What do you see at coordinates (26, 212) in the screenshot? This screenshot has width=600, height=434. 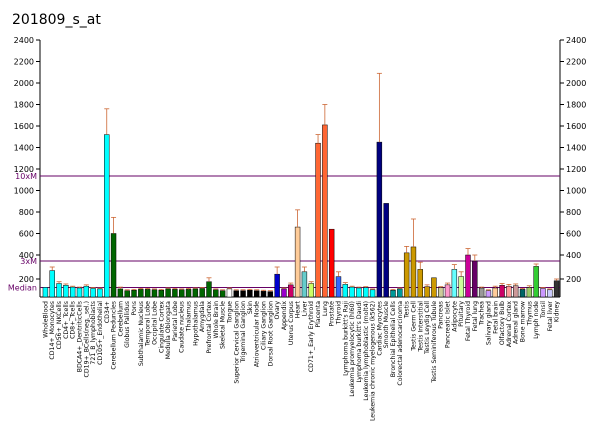 I see `y-tick-label-left: 800` at bounding box center [26, 212].